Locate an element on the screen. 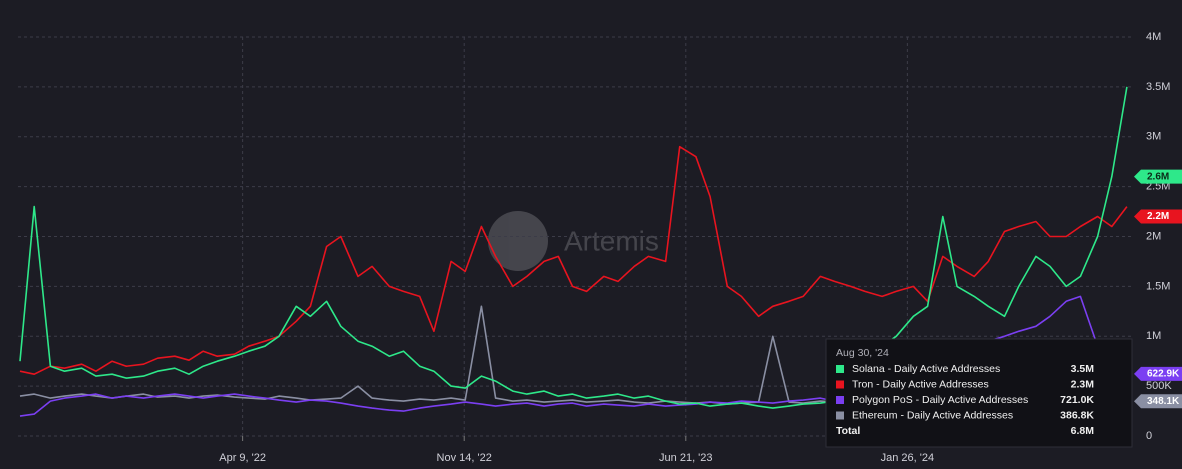 This screenshot has height=469, width=1182. watermark-text: Artemis is located at coordinates (611, 240).